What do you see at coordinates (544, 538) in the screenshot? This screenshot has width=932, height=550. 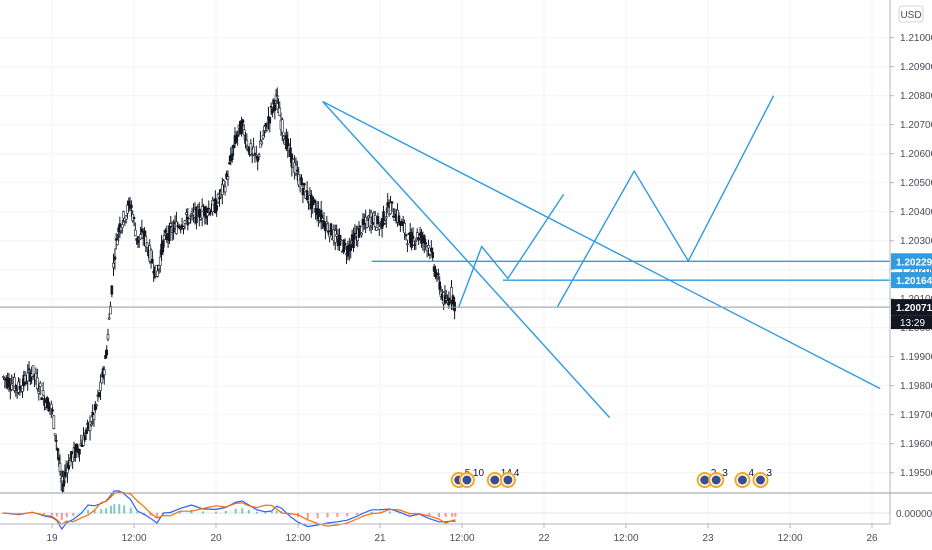 I see `time-tick-label: 22` at bounding box center [544, 538].